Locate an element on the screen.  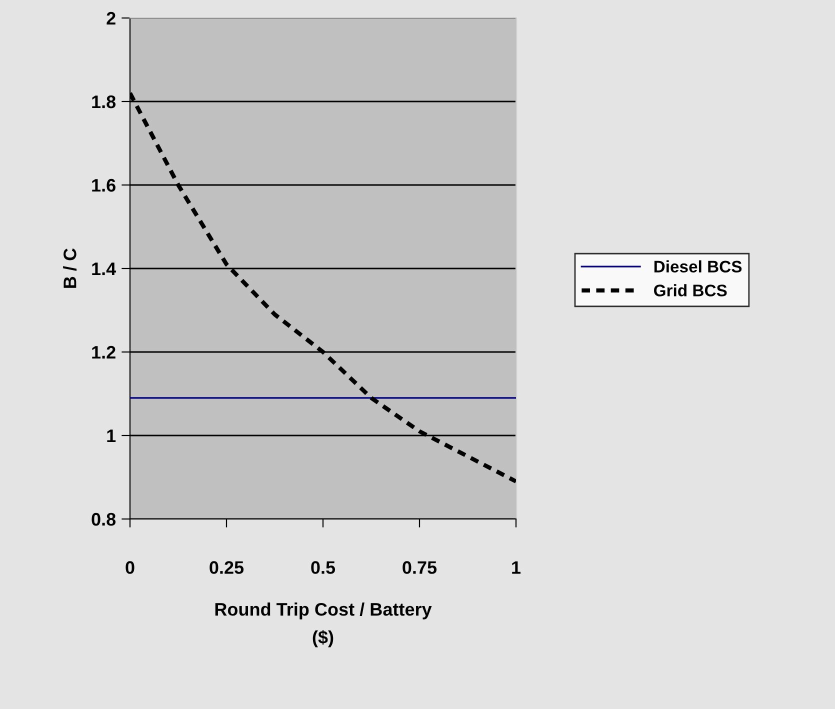
legend-label: Grid BCS is located at coordinates (690, 290).